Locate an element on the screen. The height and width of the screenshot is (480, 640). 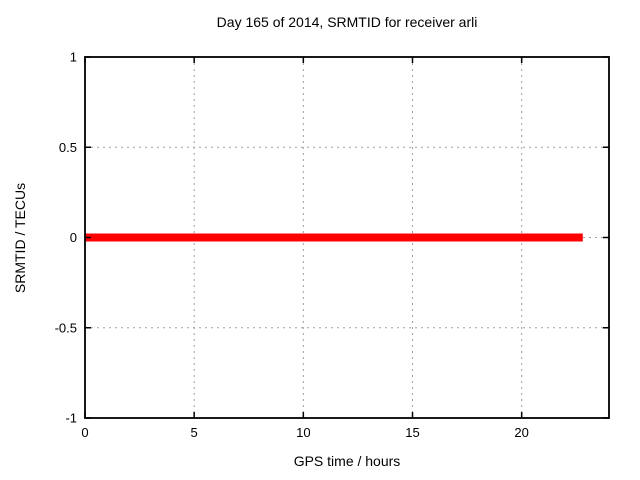
y-axis-label: SRMTID / TECUs is located at coordinates (20, 238).